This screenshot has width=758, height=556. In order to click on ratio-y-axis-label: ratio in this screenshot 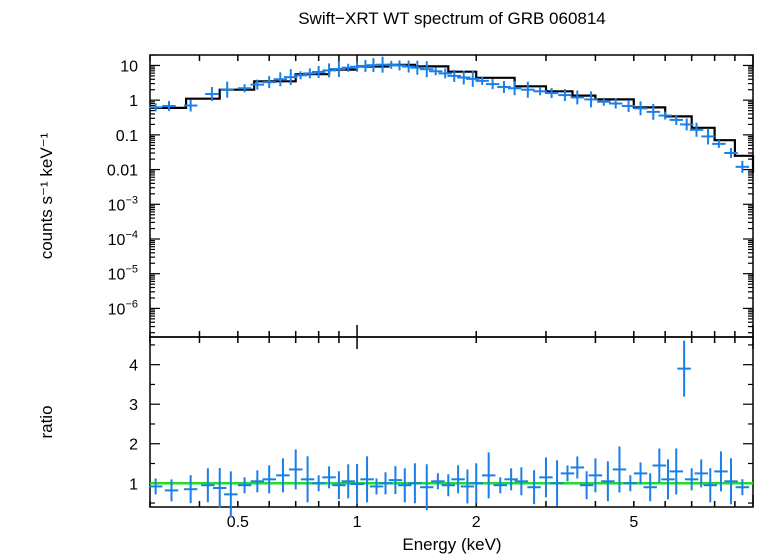, I will do `click(46, 421)`.